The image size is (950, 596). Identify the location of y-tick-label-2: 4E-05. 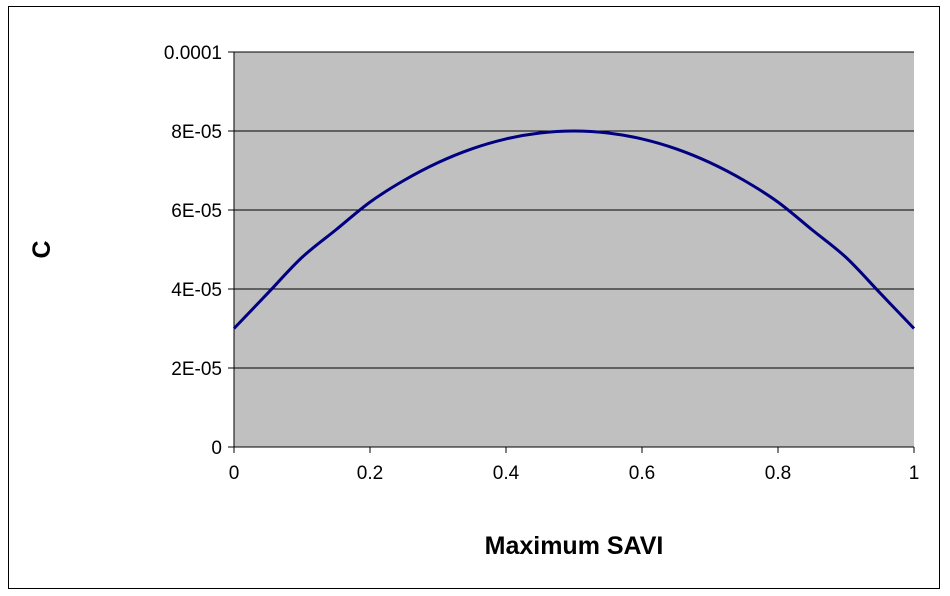
(196, 290).